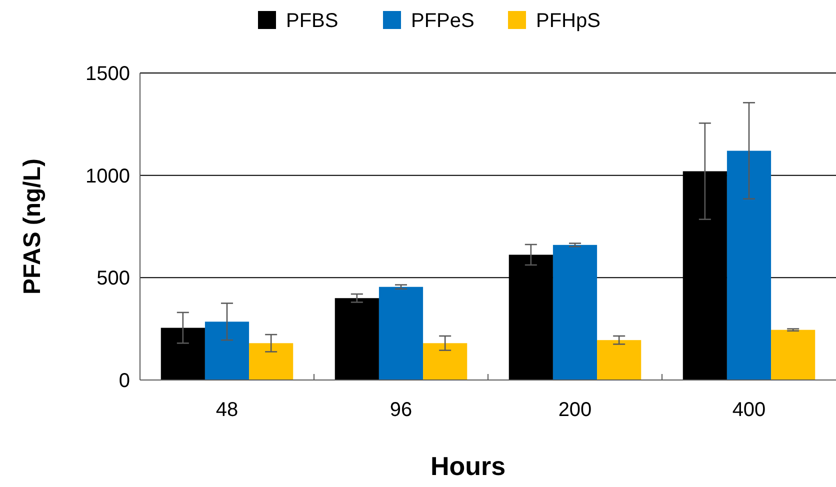  Describe the element at coordinates (401, 410) in the screenshot. I see `x-tick-label: 96` at that location.